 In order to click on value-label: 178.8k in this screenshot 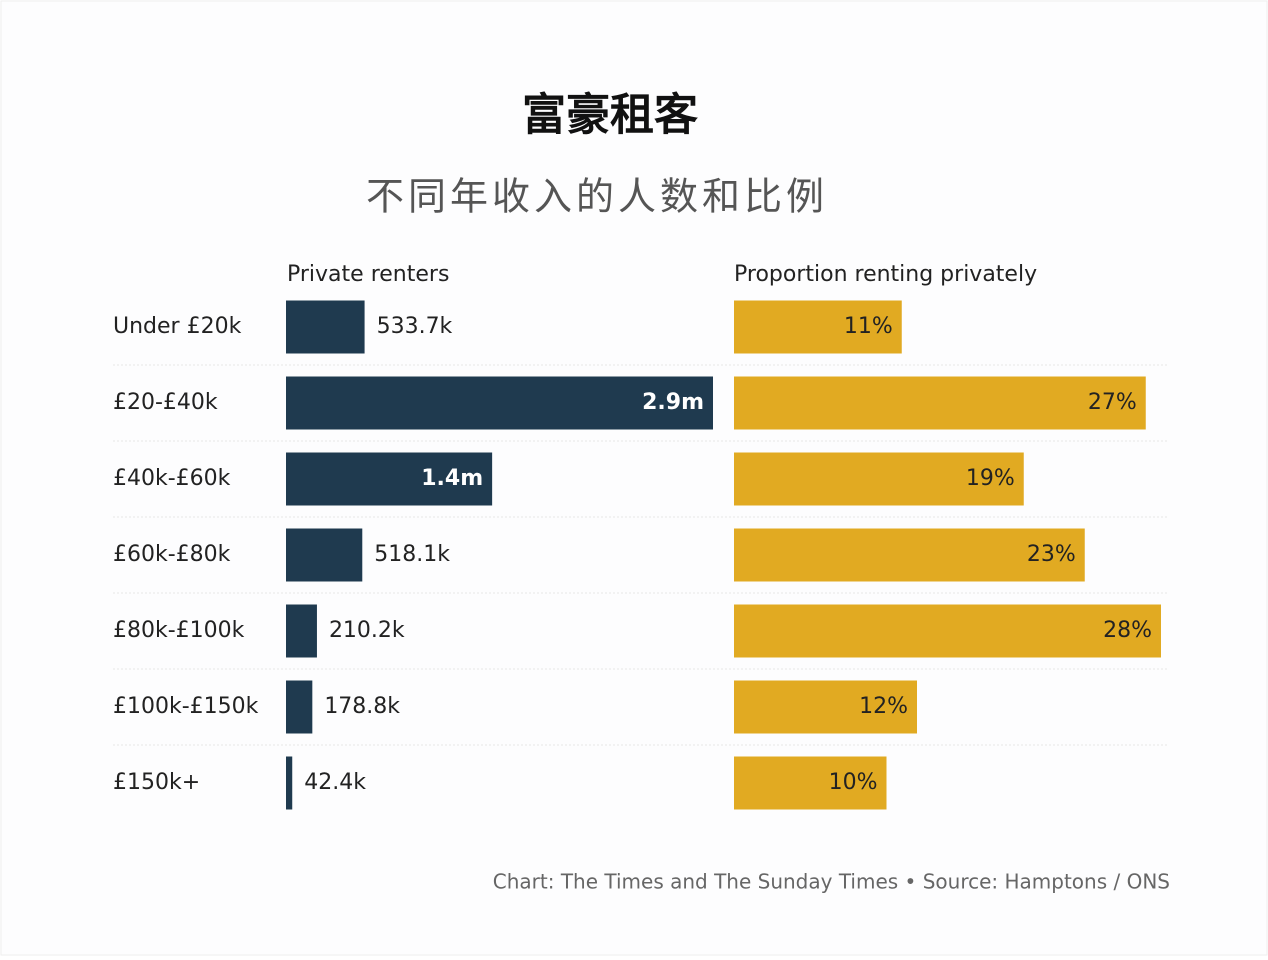, I will do `click(362, 706)`.